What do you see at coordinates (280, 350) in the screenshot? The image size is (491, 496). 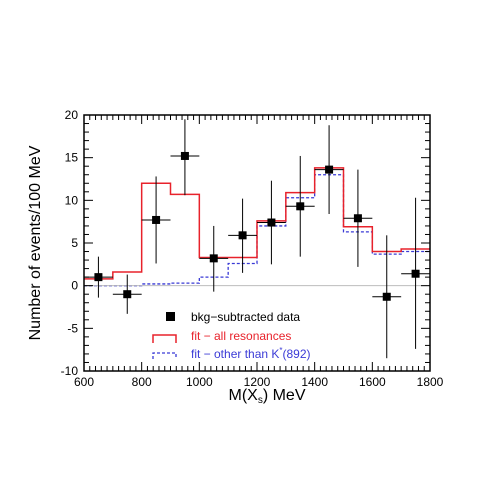 I see `legend-label-fit-other-sup: *` at bounding box center [280, 350].